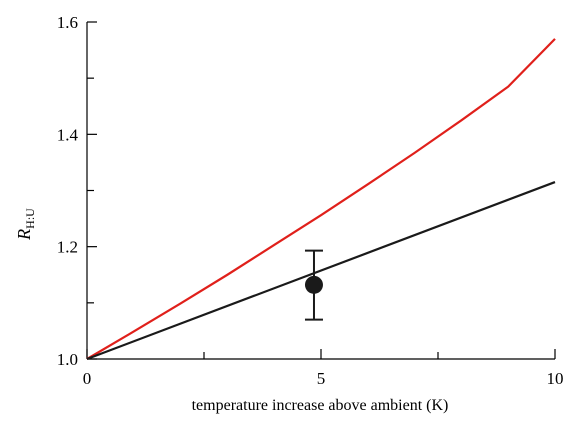 The image size is (569, 422). I want to click on points-layer, so click(313, 285).